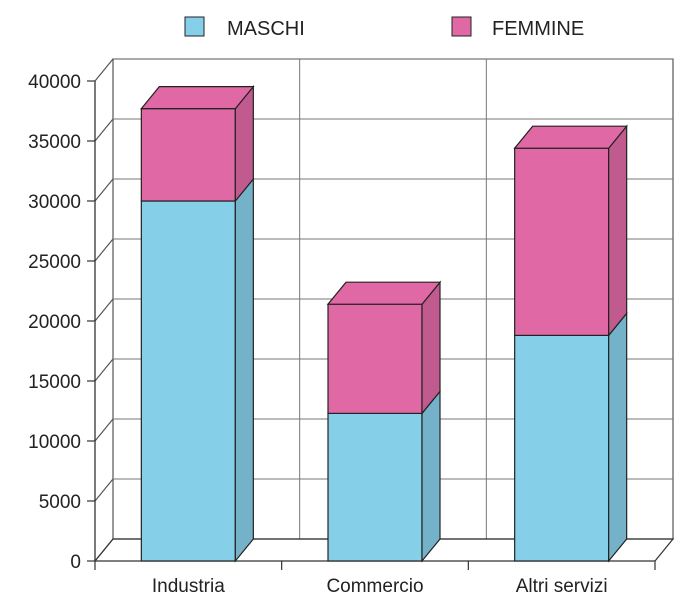 This screenshot has width=674, height=607. Describe the element at coordinates (374, 586) in the screenshot. I see `category-label: Commercio` at that location.